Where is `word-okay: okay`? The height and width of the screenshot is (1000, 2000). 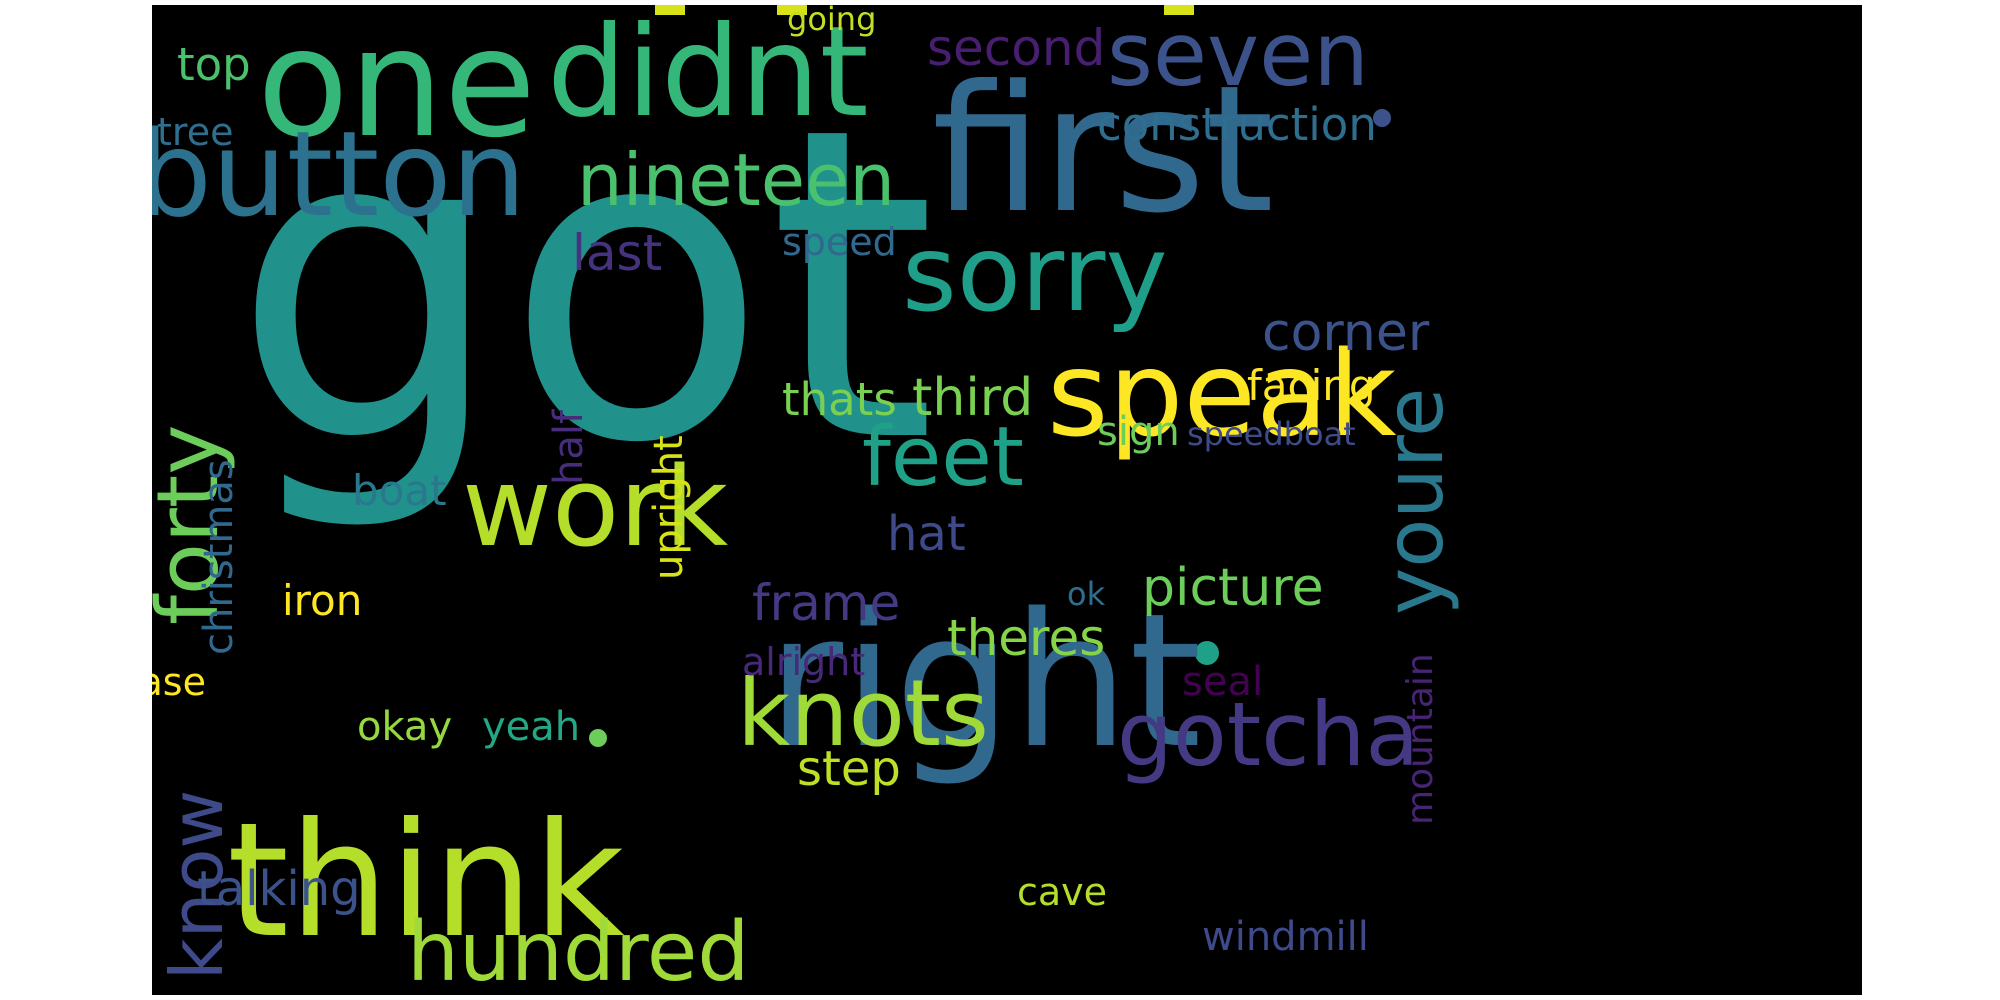
word-okay: okay is located at coordinates (404, 727).